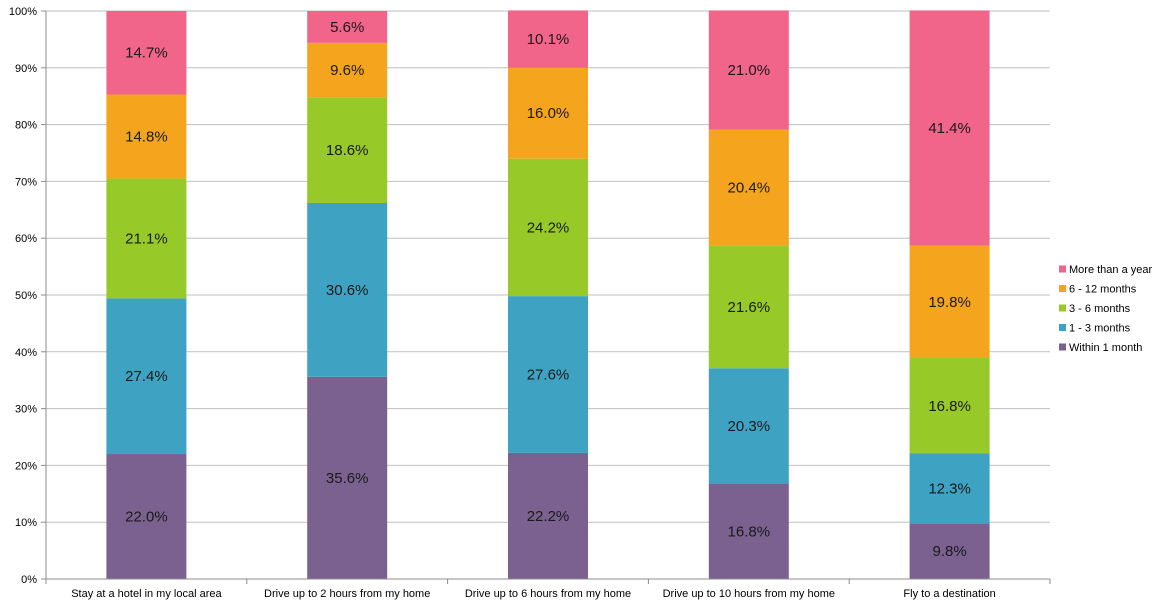 This screenshot has height=608, width=1166. I want to click on data-label: 22.0%, so click(146, 517).